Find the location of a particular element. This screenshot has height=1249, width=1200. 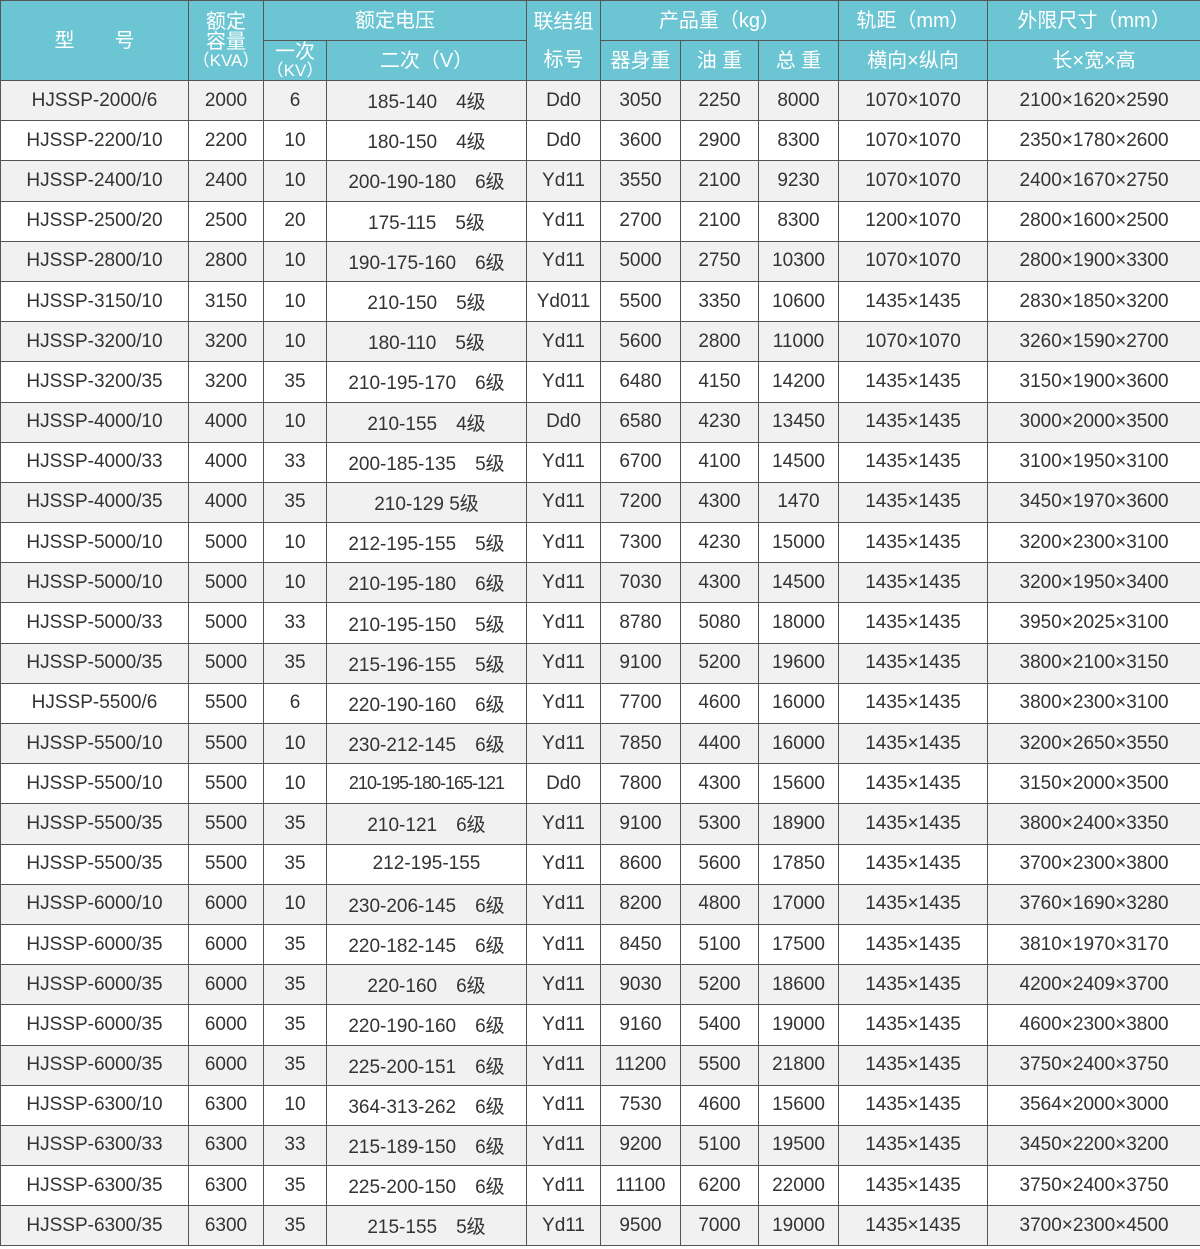

cell-body-weight: 3050 is located at coordinates (640, 100).